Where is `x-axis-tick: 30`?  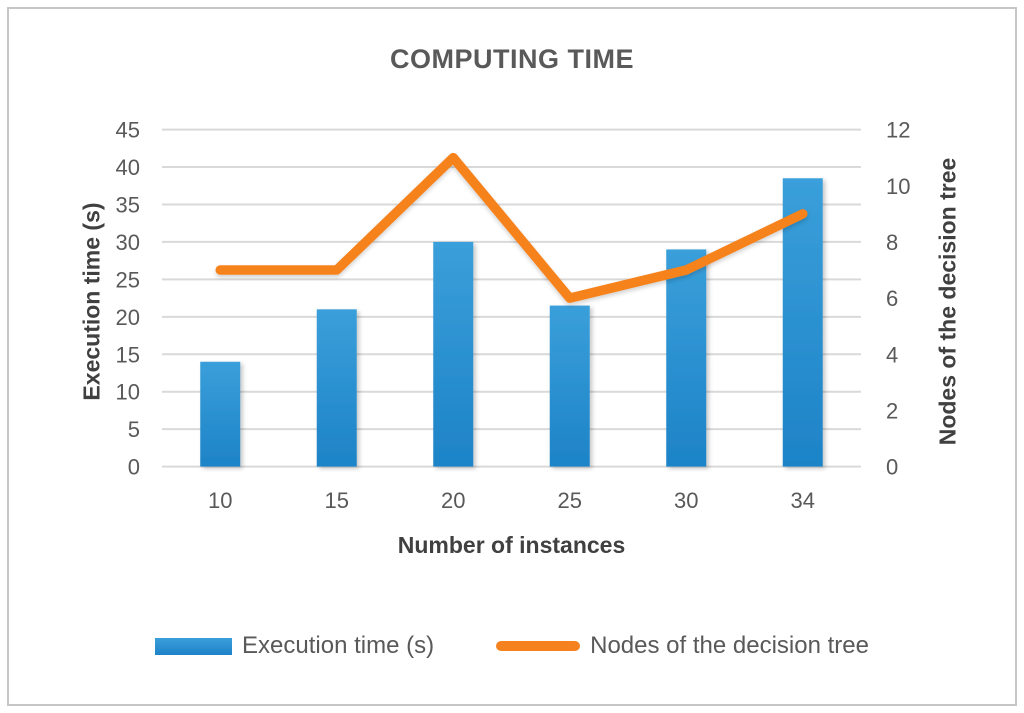
x-axis-tick: 30 is located at coordinates (686, 500).